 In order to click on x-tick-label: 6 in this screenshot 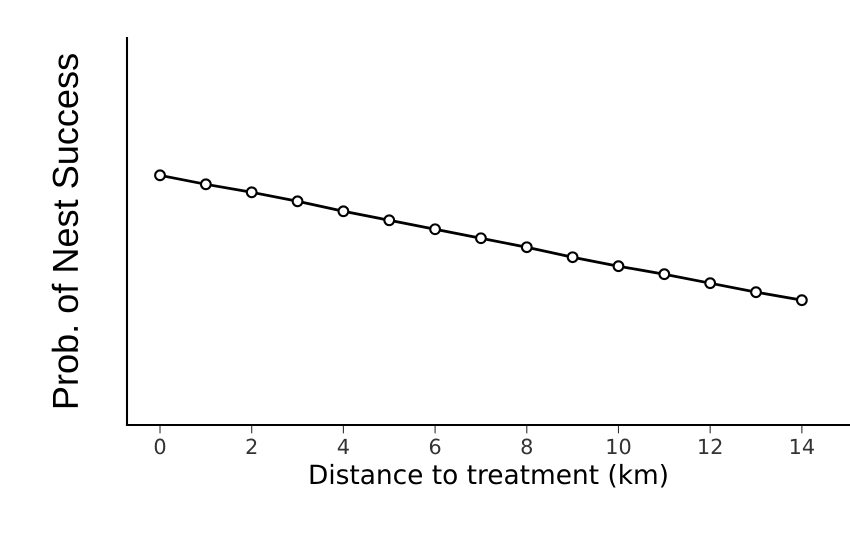, I will do `click(435, 446)`.